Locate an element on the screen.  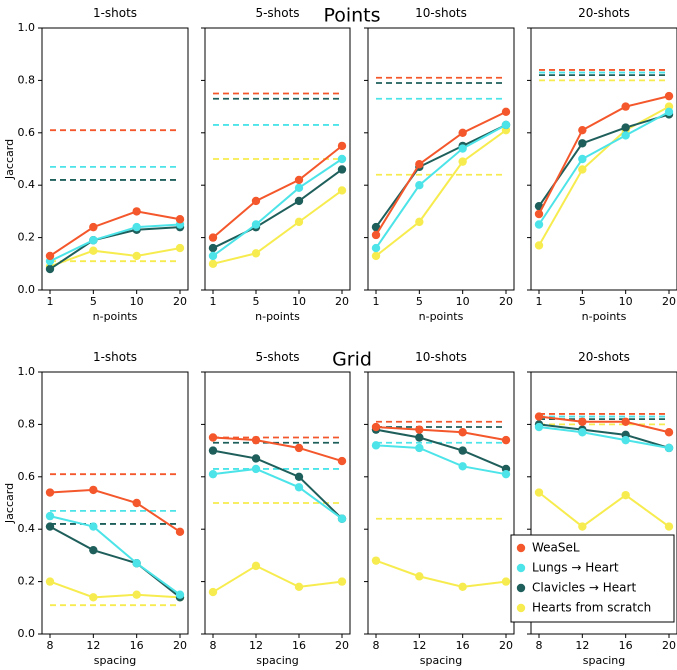
x-axis-label: spacing is located at coordinates (115, 660).